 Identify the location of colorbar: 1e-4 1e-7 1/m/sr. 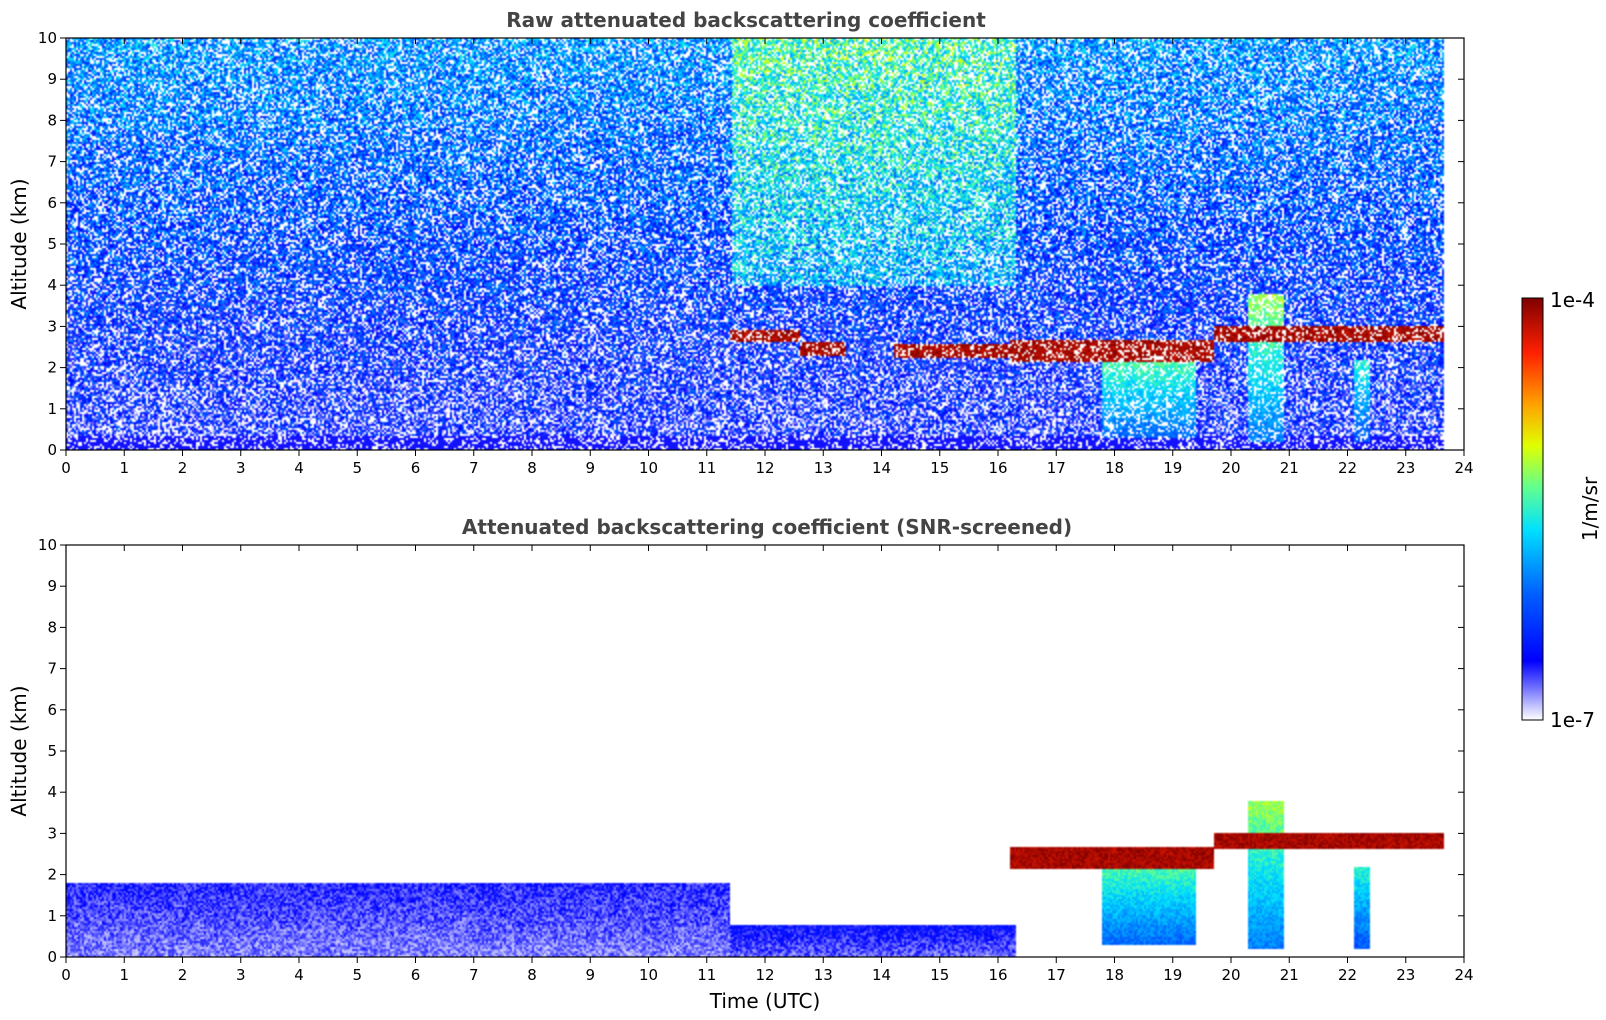
(1561, 510).